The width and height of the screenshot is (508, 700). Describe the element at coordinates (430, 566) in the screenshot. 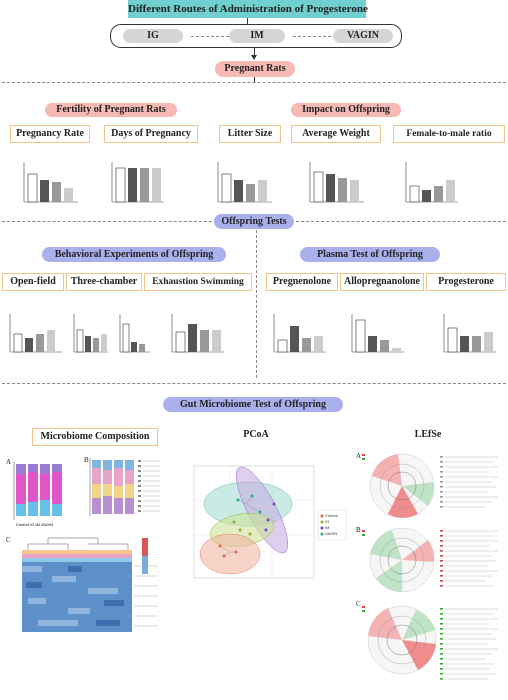

I see `lefse-cladograms` at that location.